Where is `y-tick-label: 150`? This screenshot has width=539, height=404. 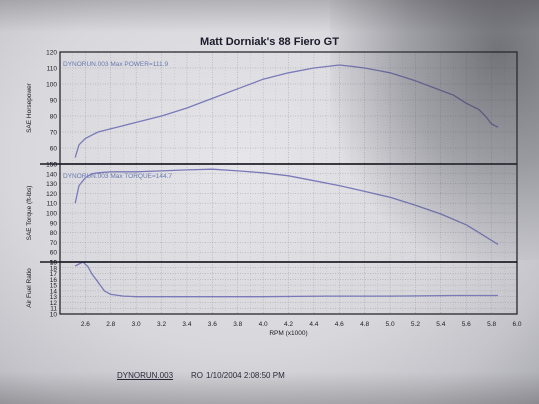 y-tick-label: 150 is located at coordinates (51, 165).